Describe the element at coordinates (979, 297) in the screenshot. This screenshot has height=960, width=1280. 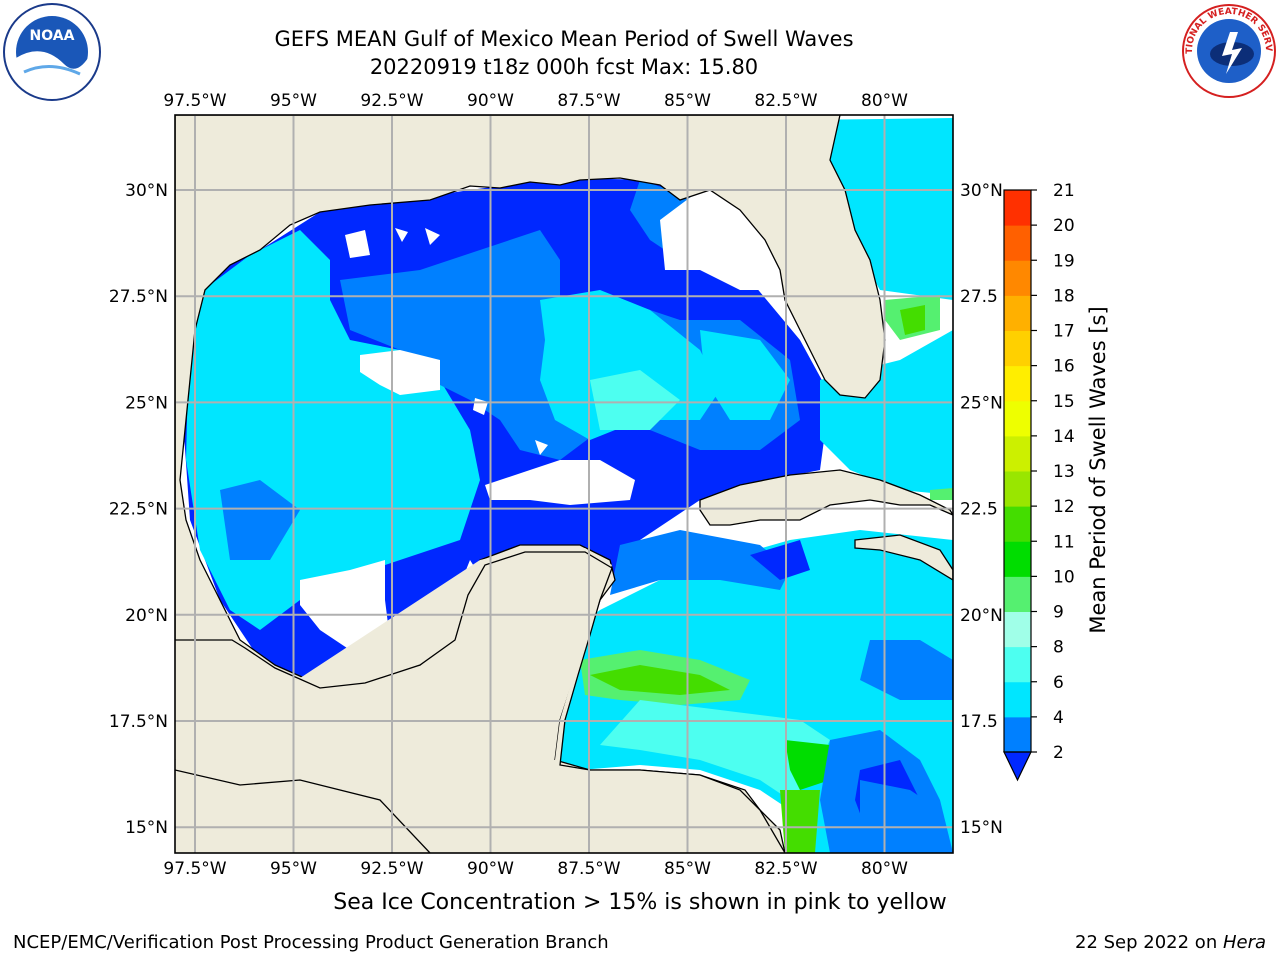
I see `lat-tick-label-right: 27.5` at that location.